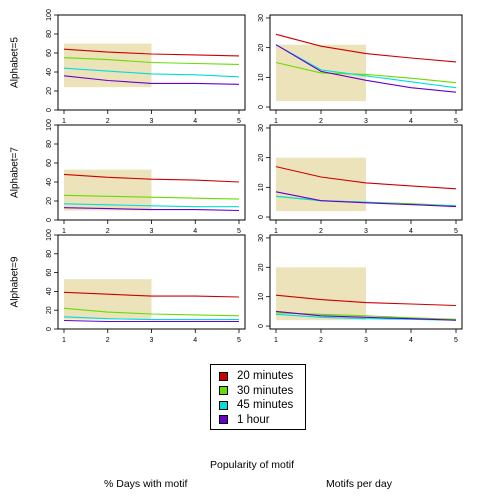 Image resolution: width=480 pixels, height=500 pixels. What do you see at coordinates (261, 77) in the screenshot?
I see `panel-1-2-ytick-label-10: 10` at bounding box center [261, 77].